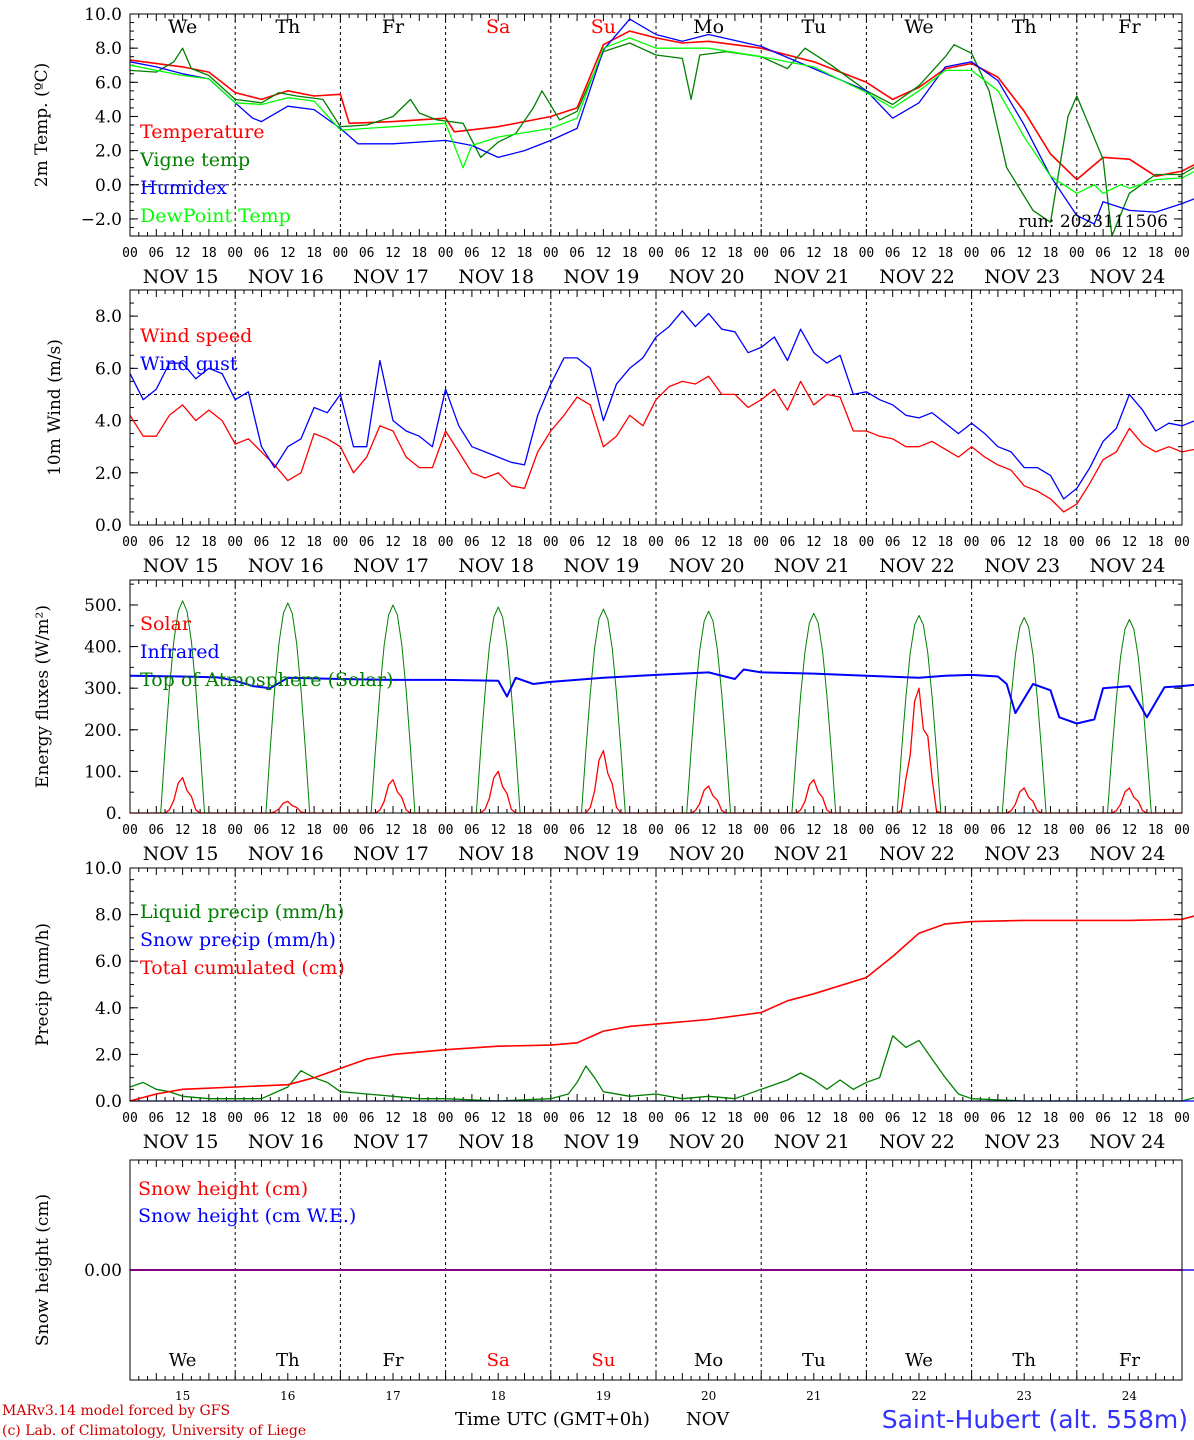 The height and width of the screenshot is (1440, 1194). I want to click on legend-entry: Liquid precip (mm/h), so click(242, 912).